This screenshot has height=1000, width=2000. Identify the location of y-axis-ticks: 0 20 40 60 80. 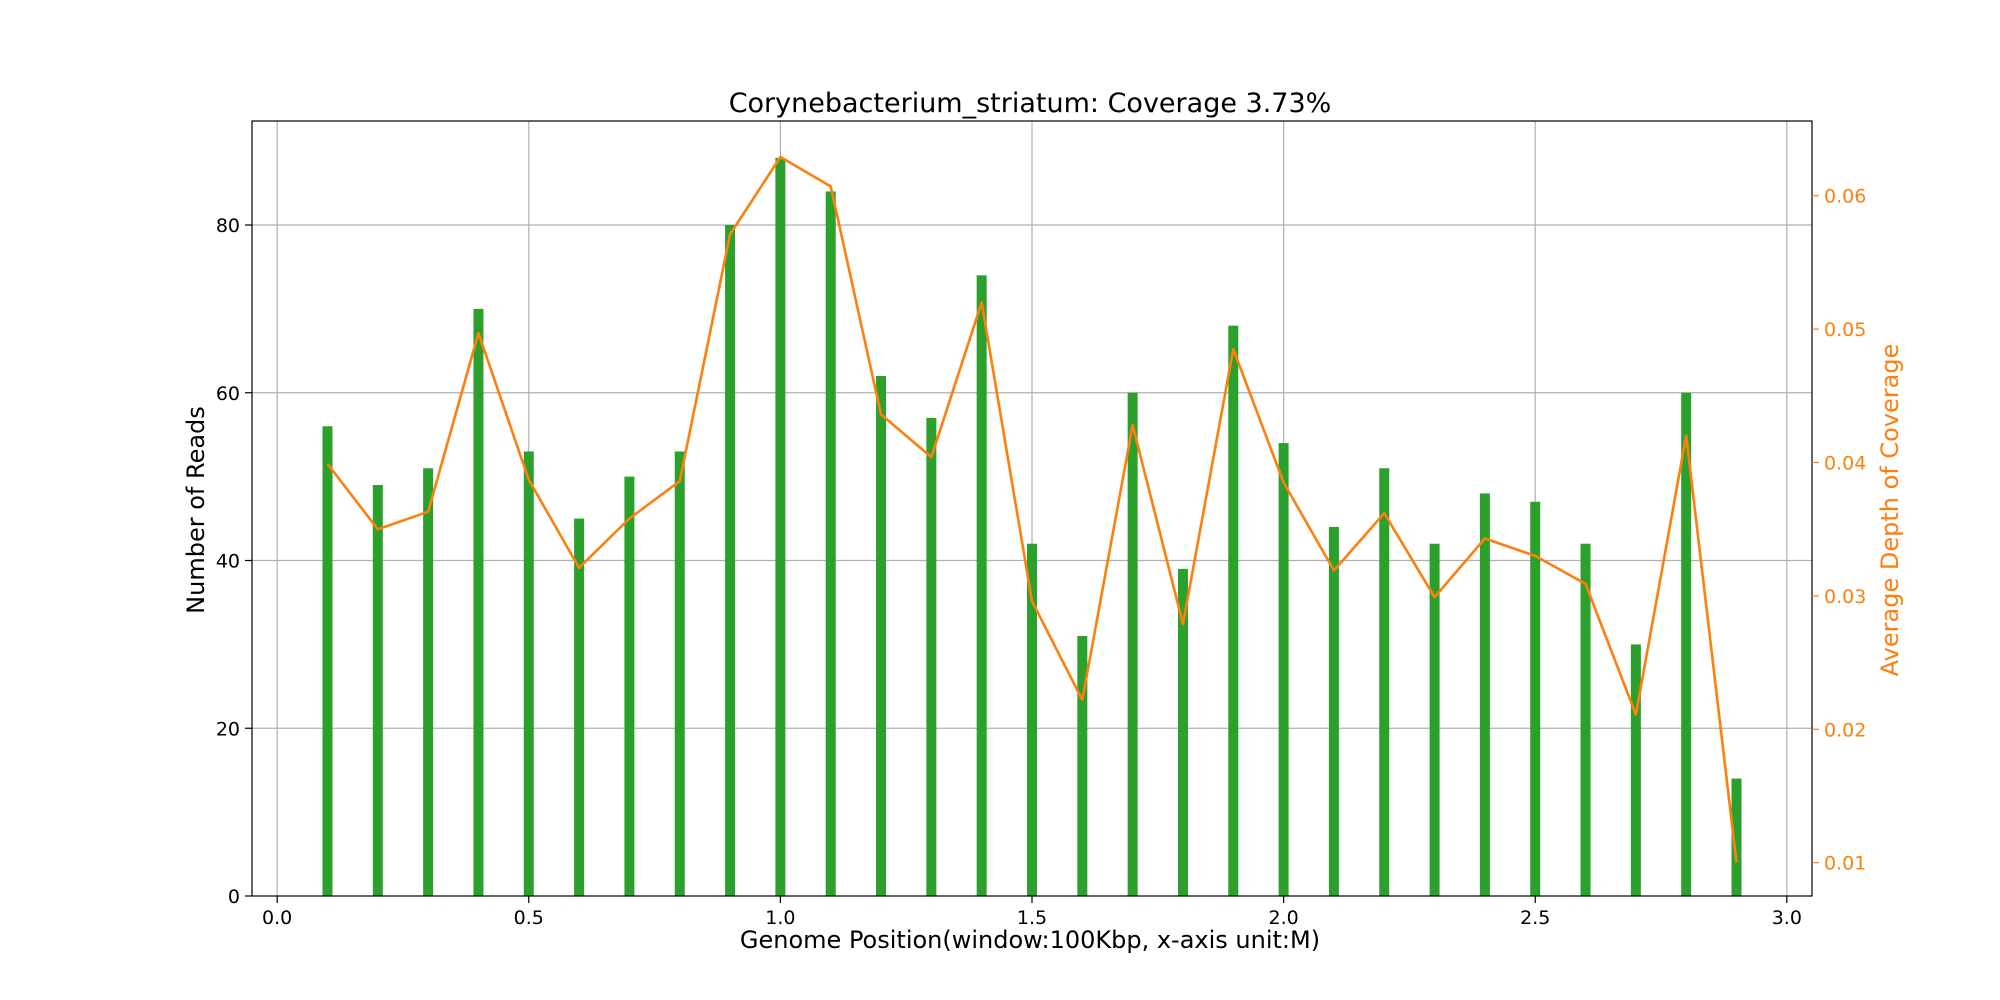
(234, 561).